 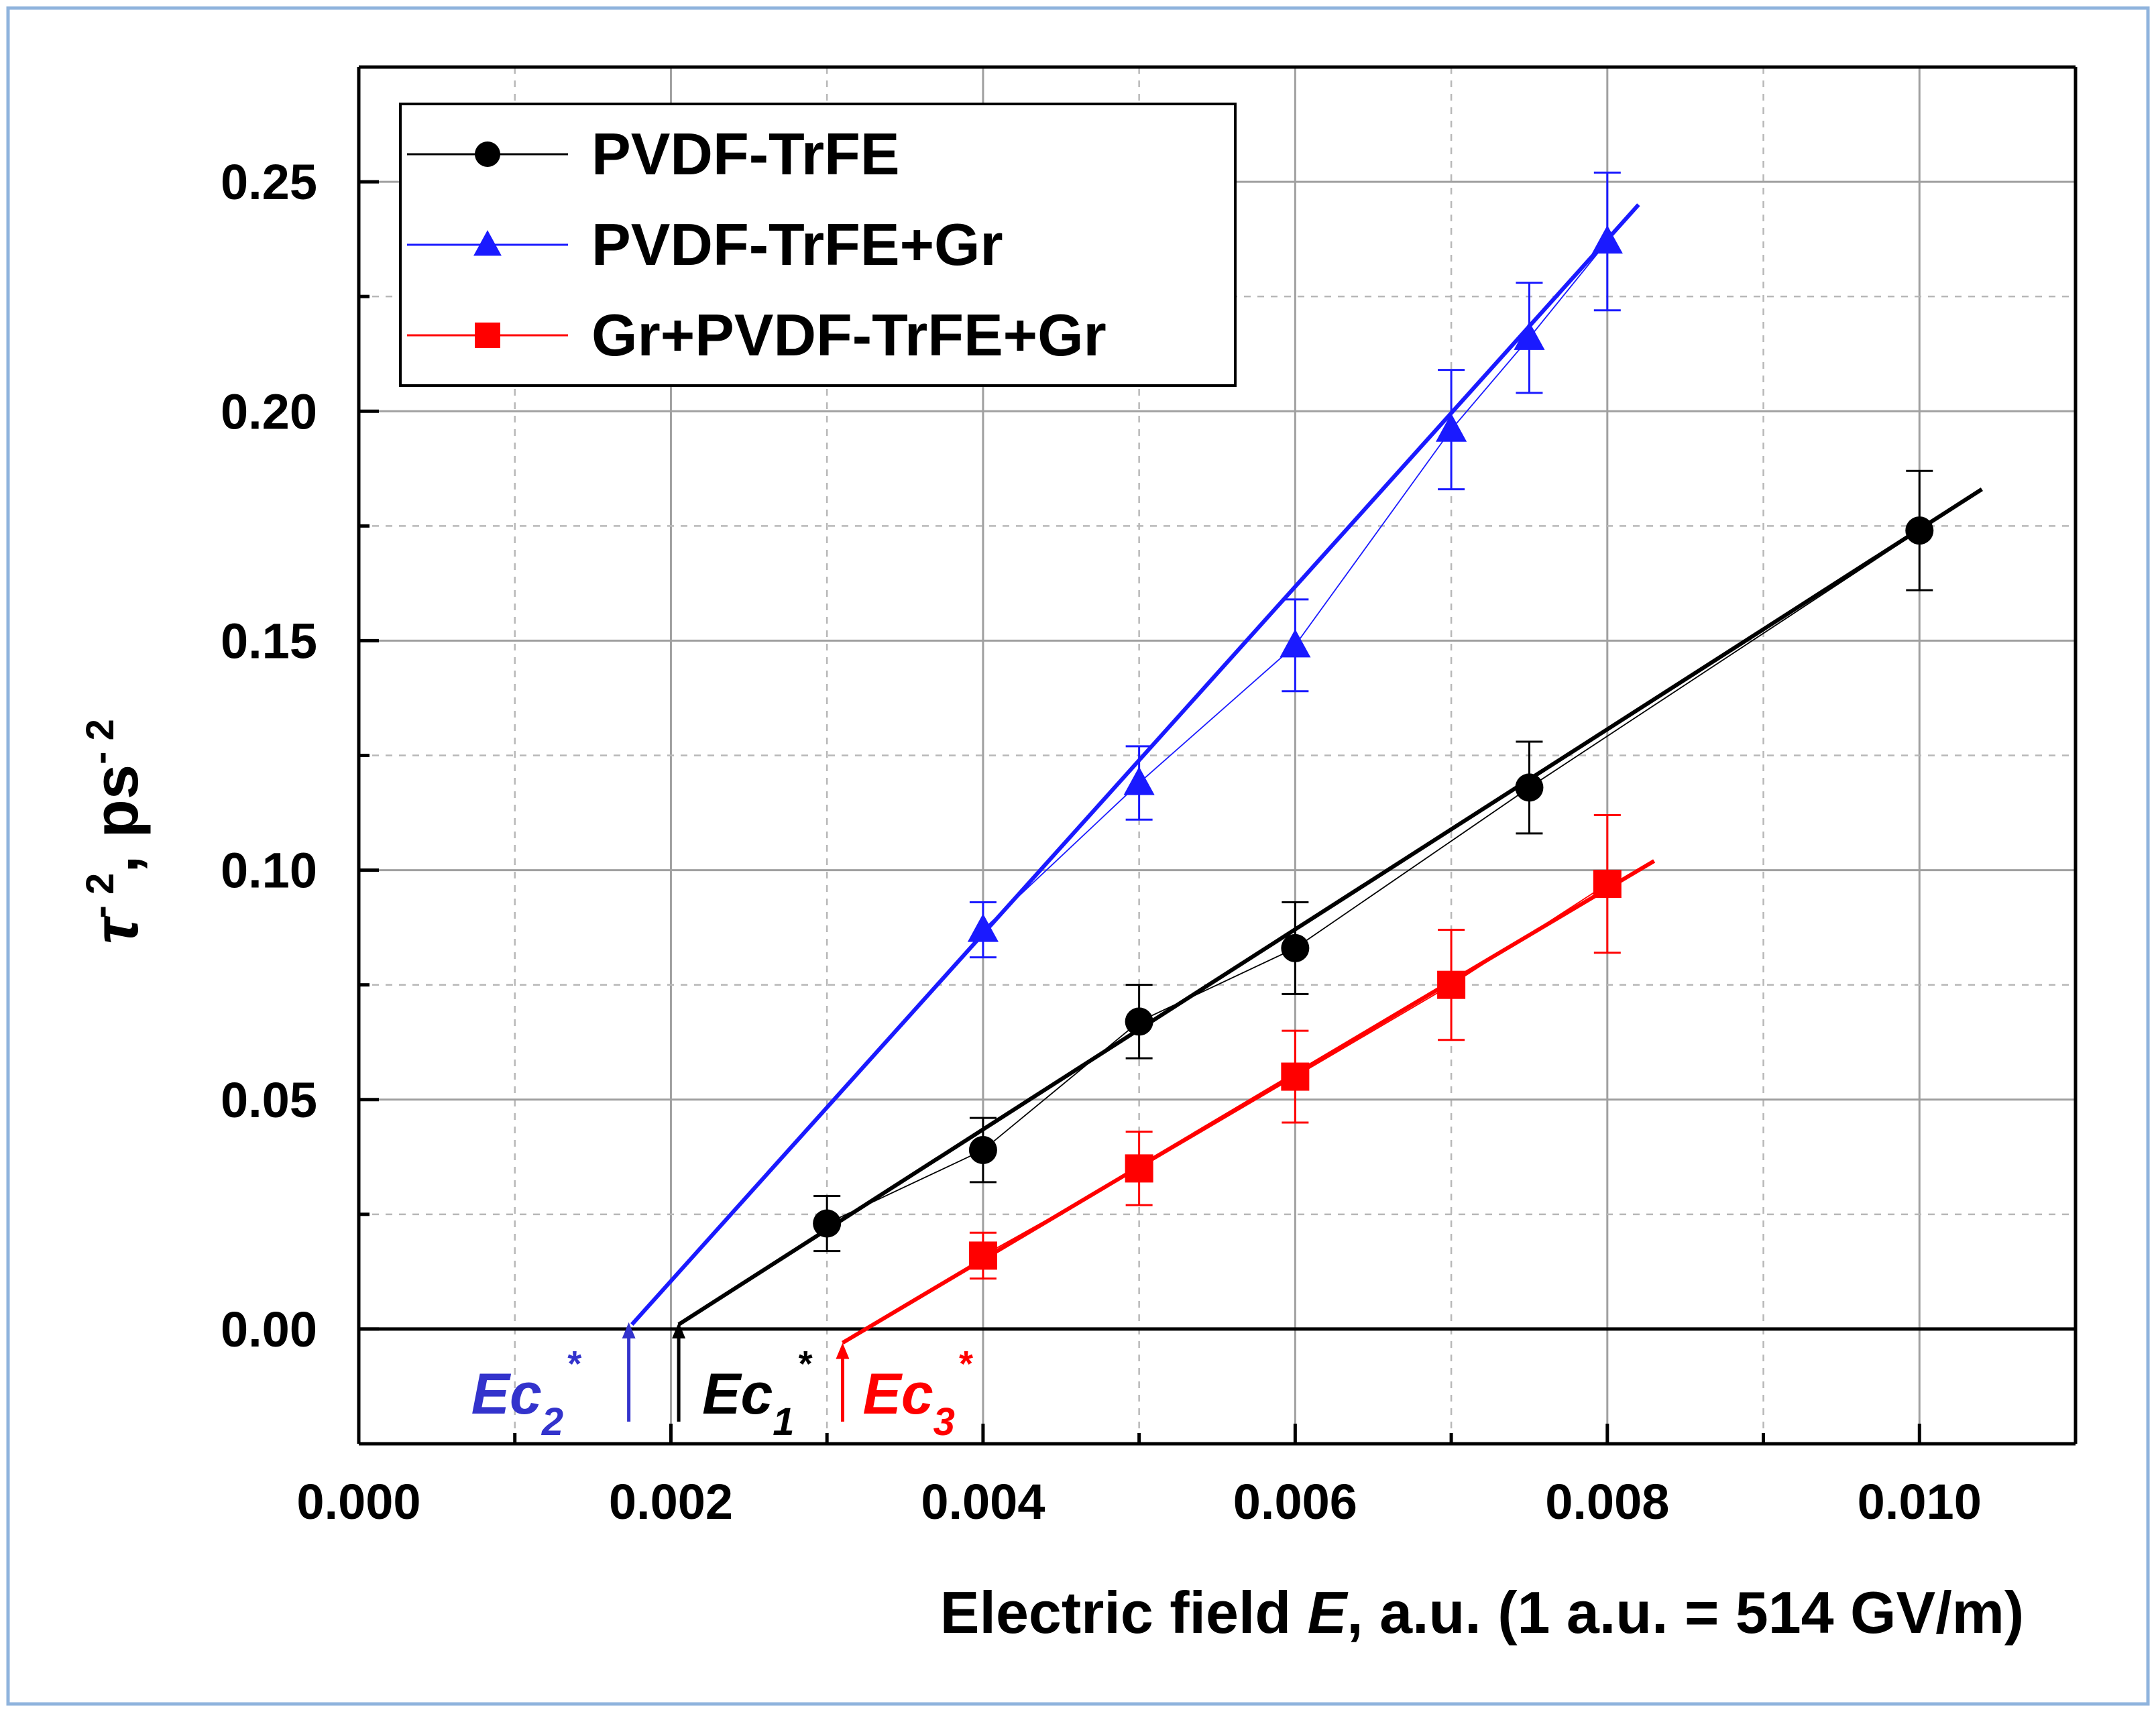 What do you see at coordinates (269, 641) in the screenshot?
I see `y-tick-label: 0.15` at bounding box center [269, 641].